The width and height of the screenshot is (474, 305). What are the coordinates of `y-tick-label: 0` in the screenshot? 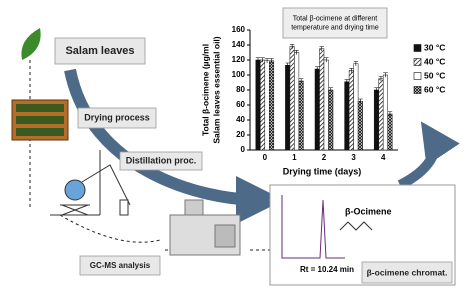 It's located at (243, 149).